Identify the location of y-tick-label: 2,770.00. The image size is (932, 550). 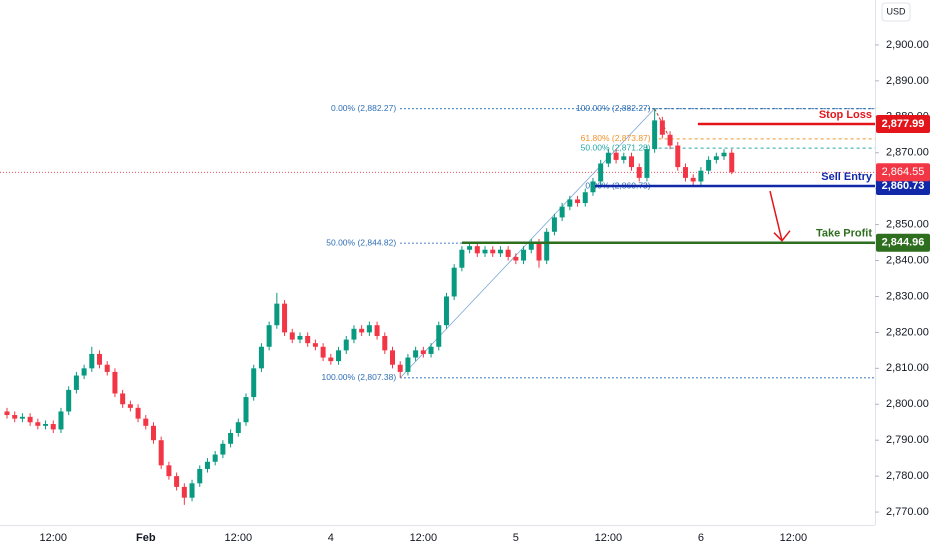
(907, 512).